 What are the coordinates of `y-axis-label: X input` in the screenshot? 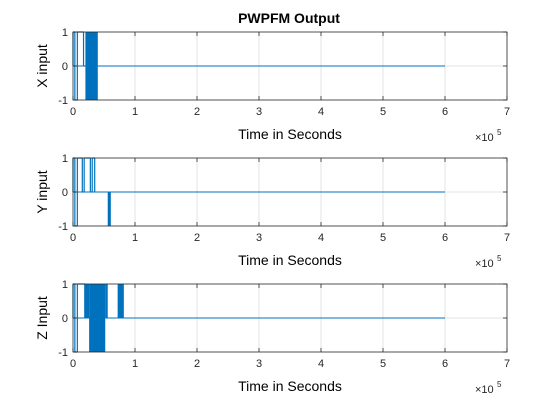 It's located at (42, 66).